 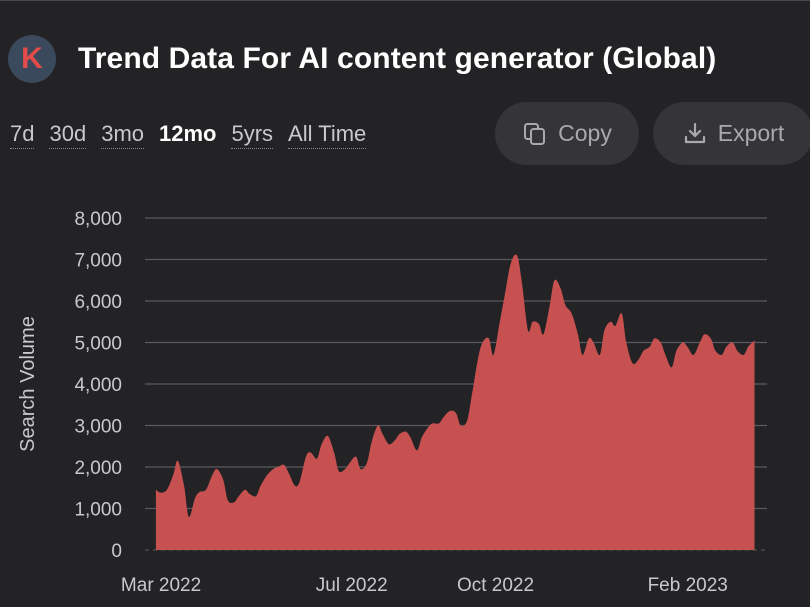 I want to click on y-tick-label: 4,000, so click(x=98, y=385).